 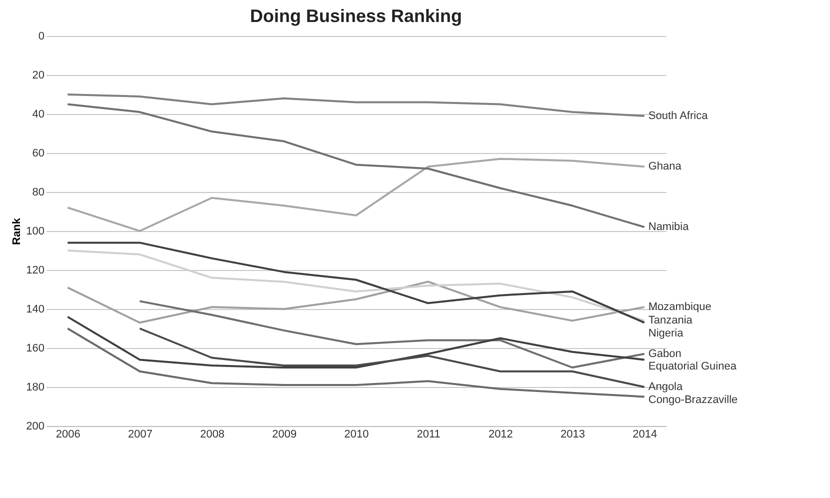 What do you see at coordinates (666, 387) in the screenshot?
I see `series-label: Angola` at bounding box center [666, 387].